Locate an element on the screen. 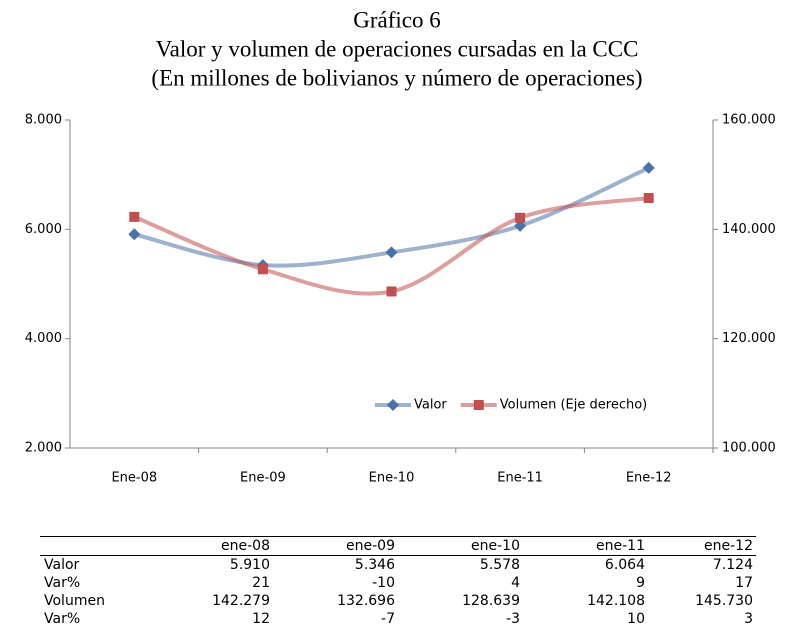 The width and height of the screenshot is (794, 625). row-label: Valor is located at coordinates (62, 565).